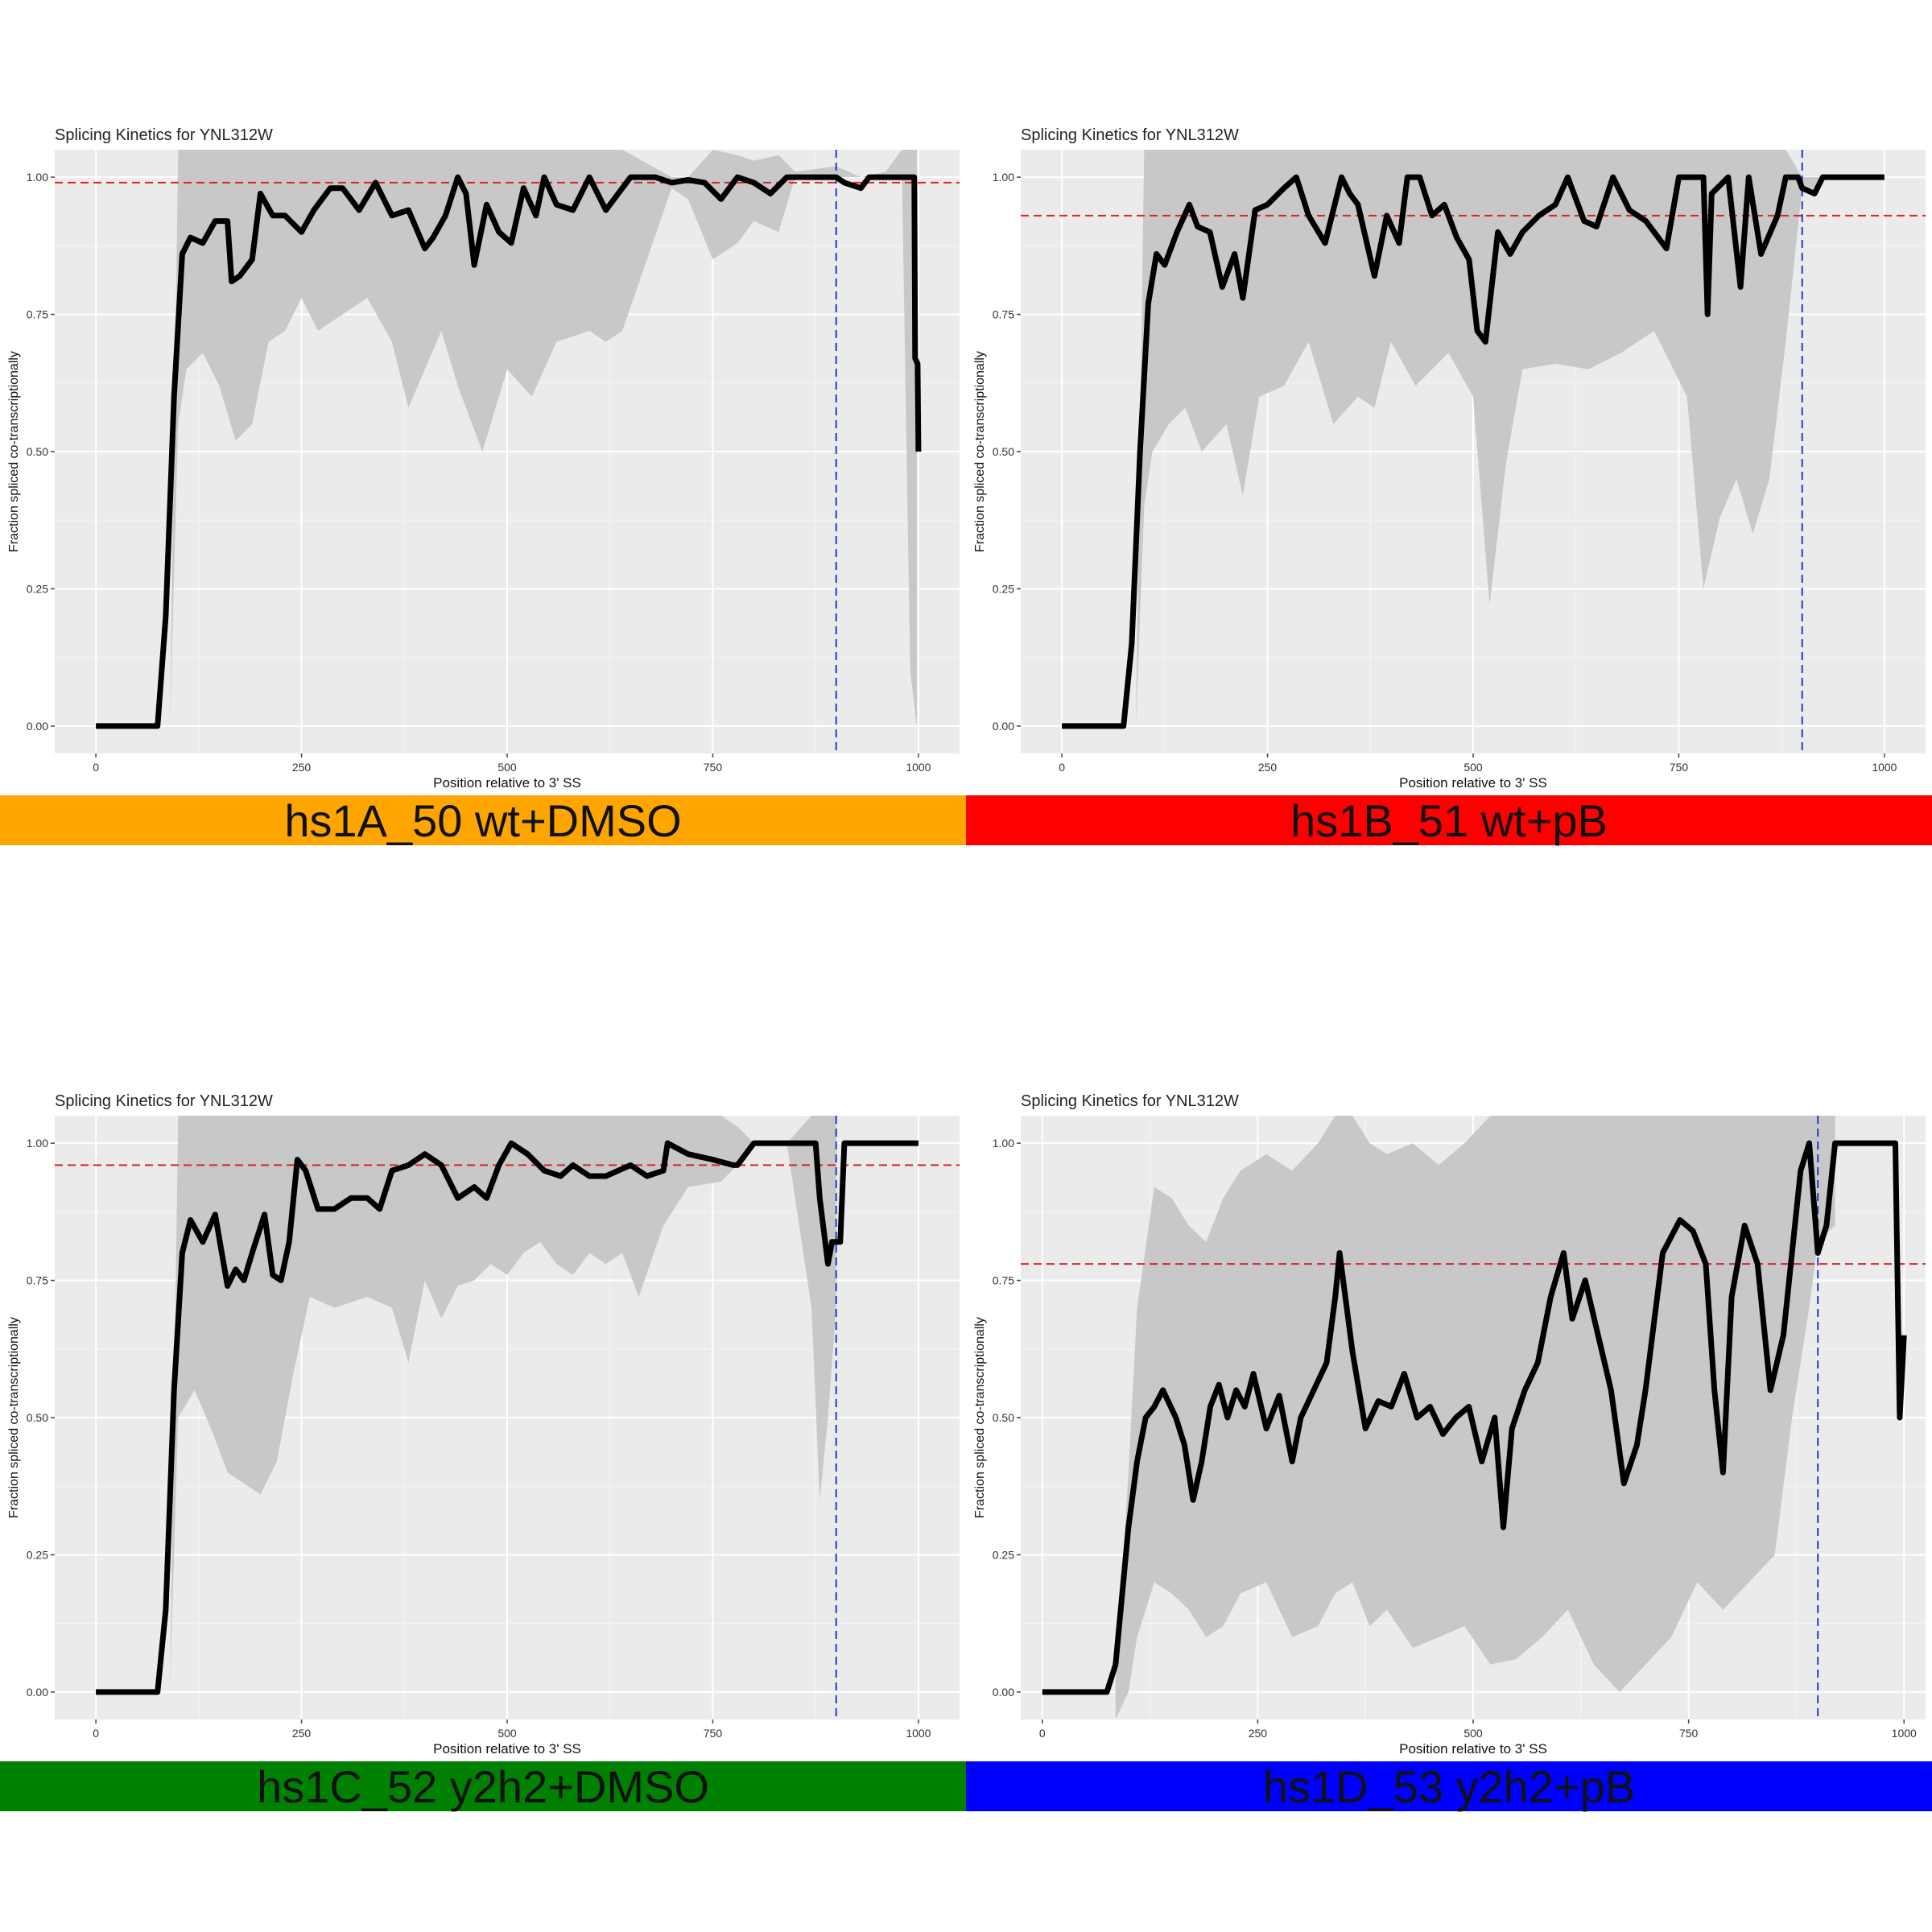 Image resolution: width=1932 pixels, height=1932 pixels. Describe the element at coordinates (483, 1786) in the screenshot. I see `sample-label-banner: hs1C_52 y2h2+DMSO` at that location.